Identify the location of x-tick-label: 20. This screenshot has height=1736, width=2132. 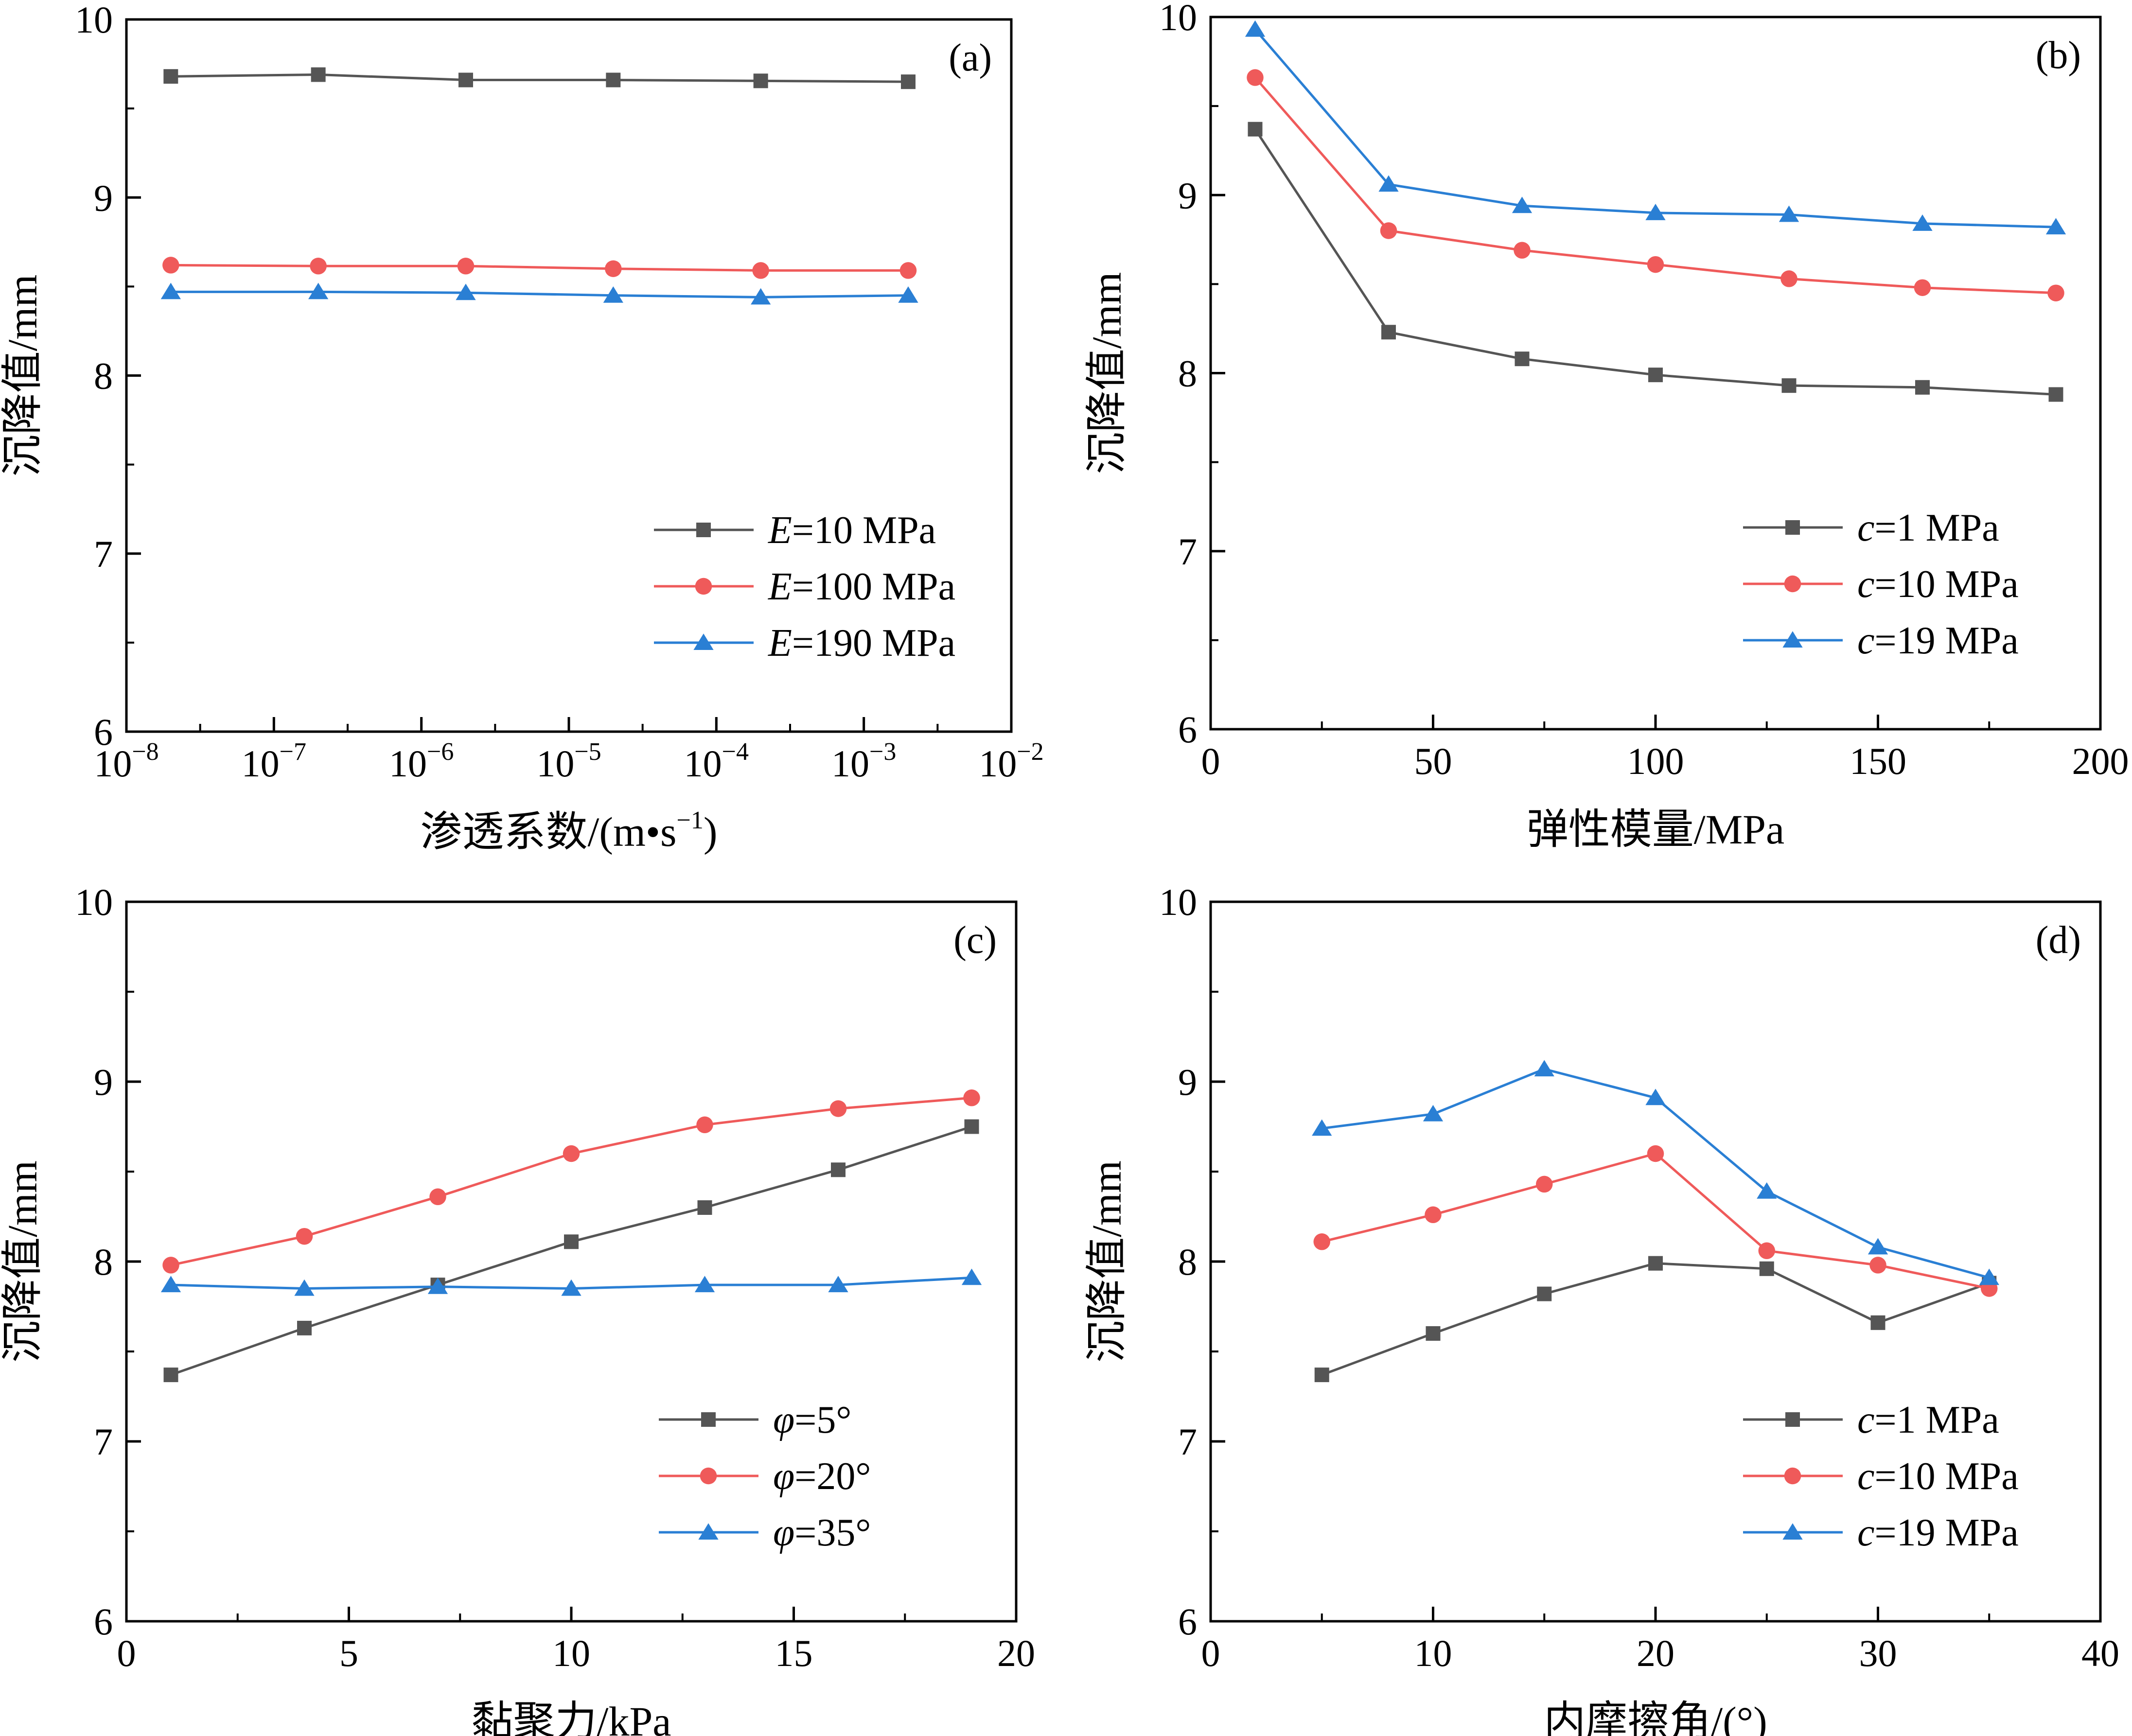
(1655, 1653).